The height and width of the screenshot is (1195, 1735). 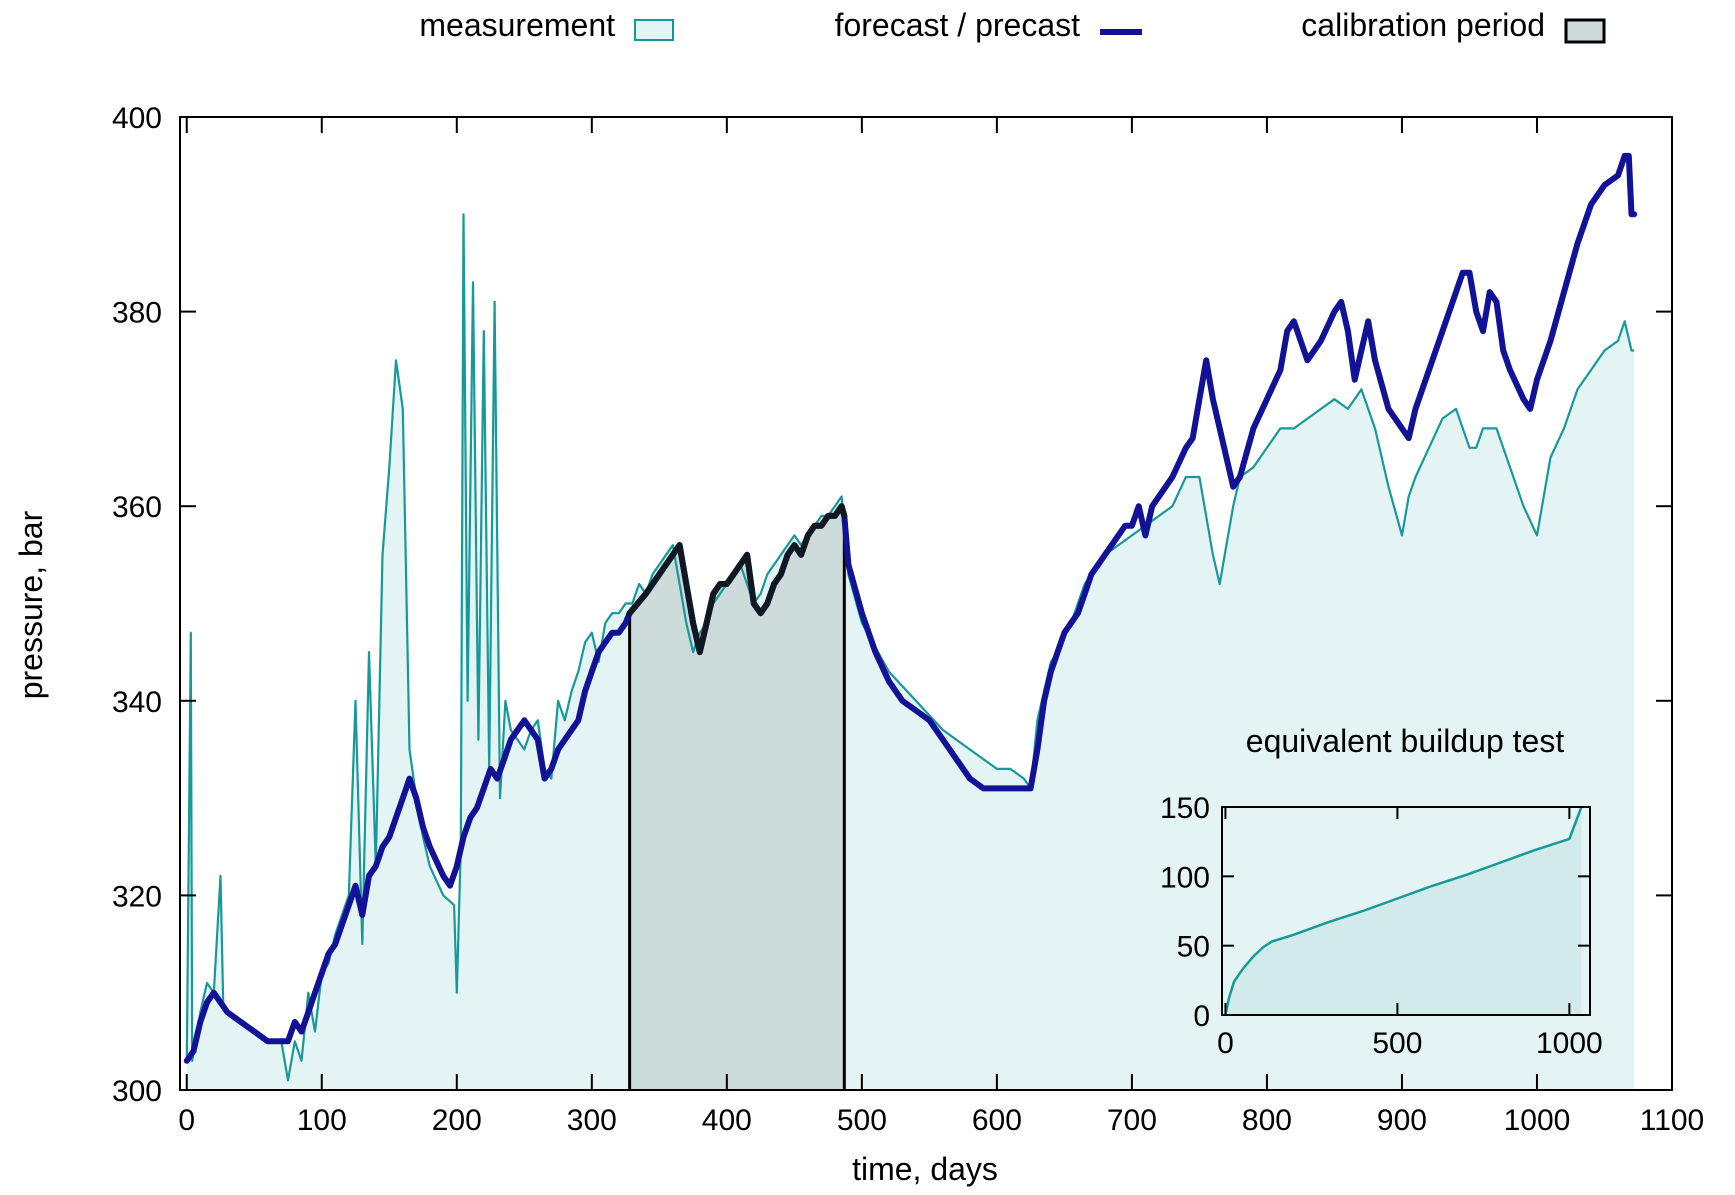 I want to click on x-tick-label: 800, so click(x=1267, y=1120).